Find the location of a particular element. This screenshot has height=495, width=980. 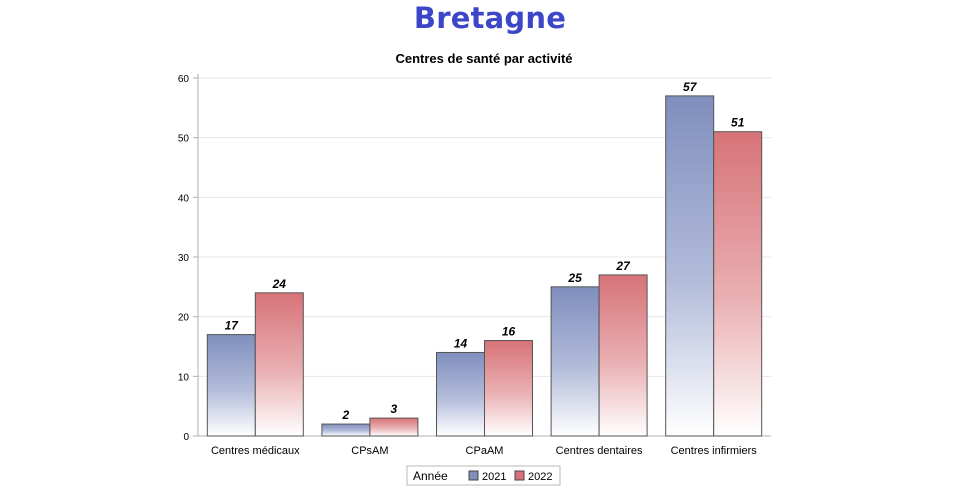

y-tick-label: 60 is located at coordinates (184, 79).